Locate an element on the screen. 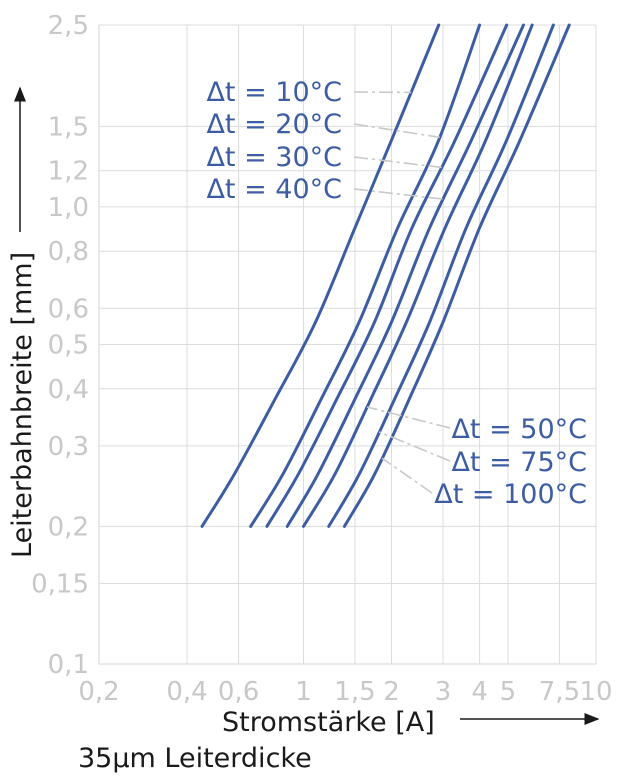 Image resolution: width=634 pixels, height=779 pixels. y-tick-label: 0,3 is located at coordinates (68, 447).